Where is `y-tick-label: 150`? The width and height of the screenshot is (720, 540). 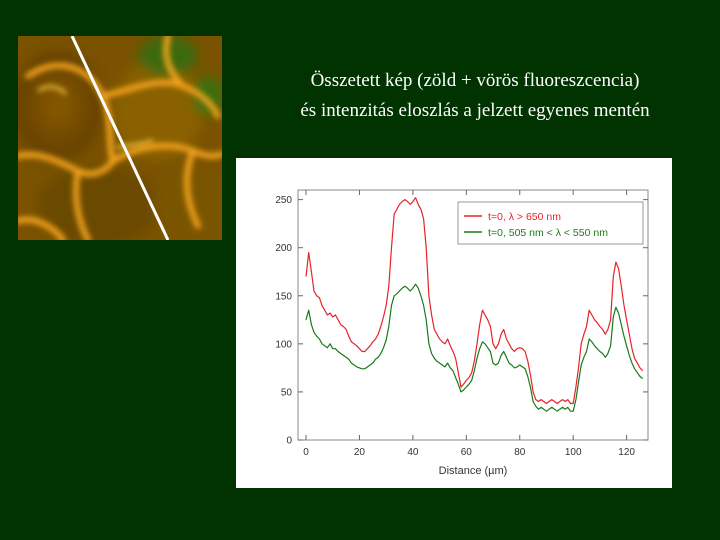
y-tick-label: 150 is located at coordinates (283, 296).